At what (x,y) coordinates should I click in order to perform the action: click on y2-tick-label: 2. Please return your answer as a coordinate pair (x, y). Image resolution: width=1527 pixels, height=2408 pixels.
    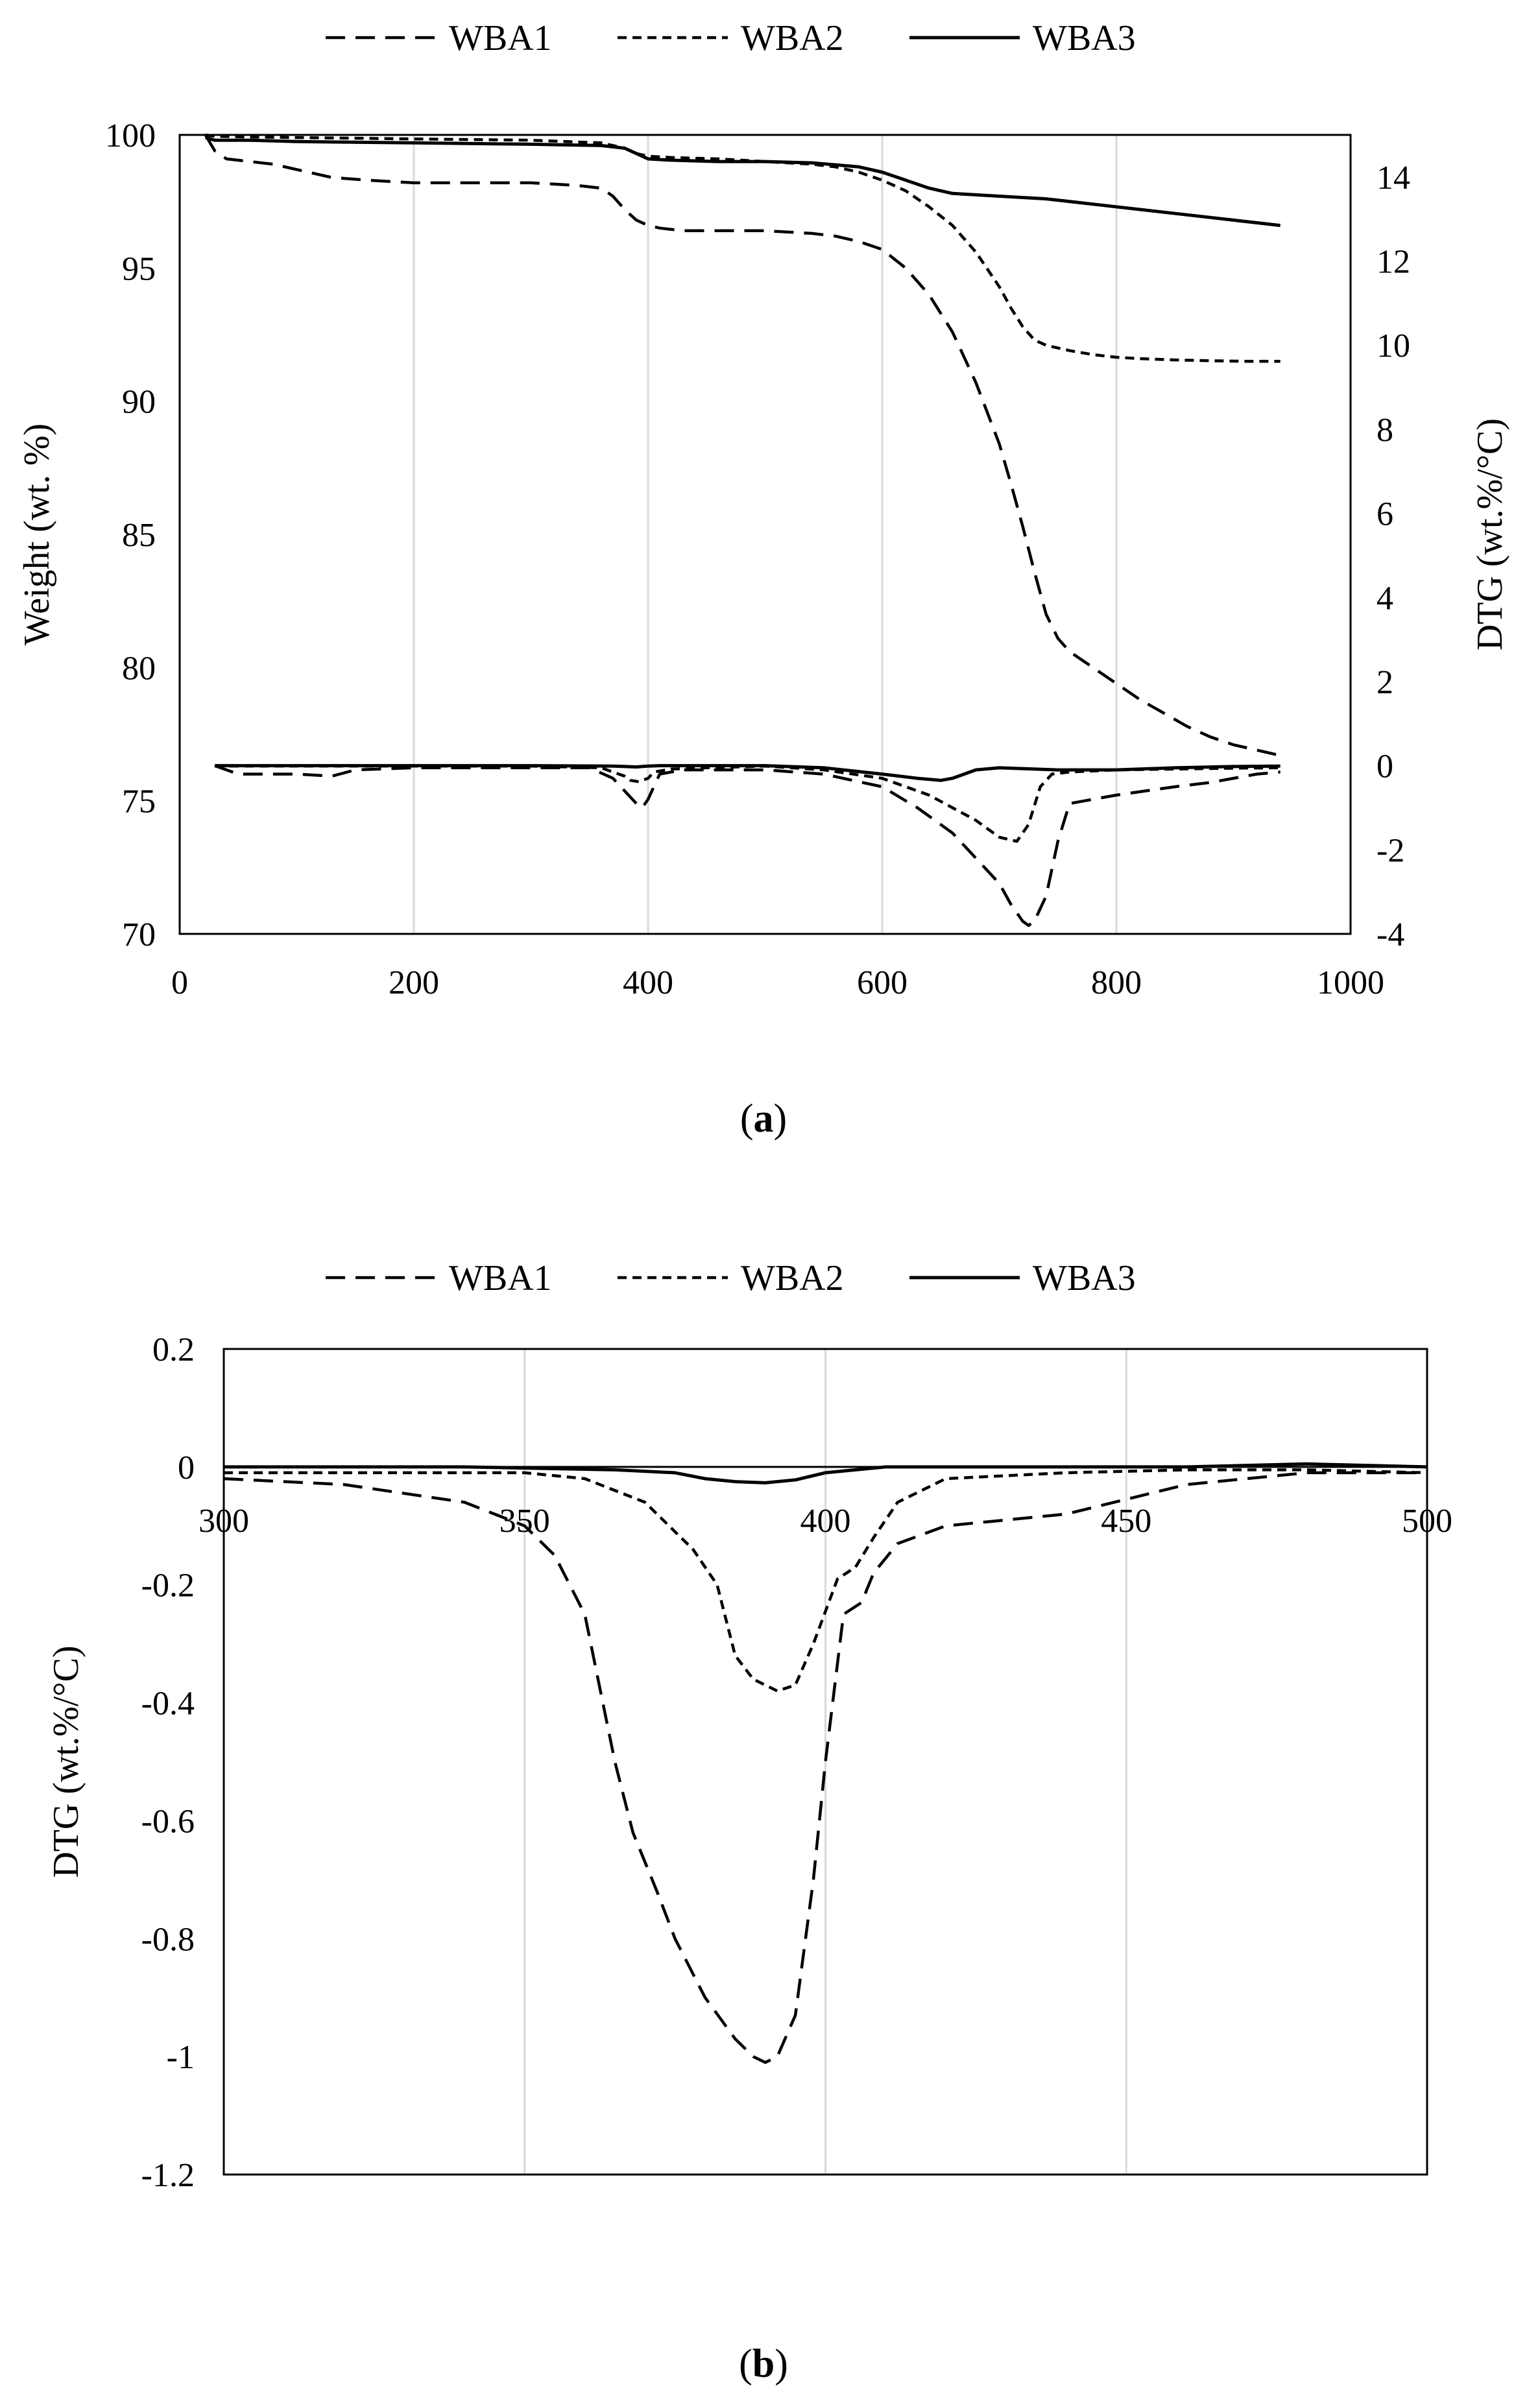
    Looking at the image, I should click on (1385, 683).